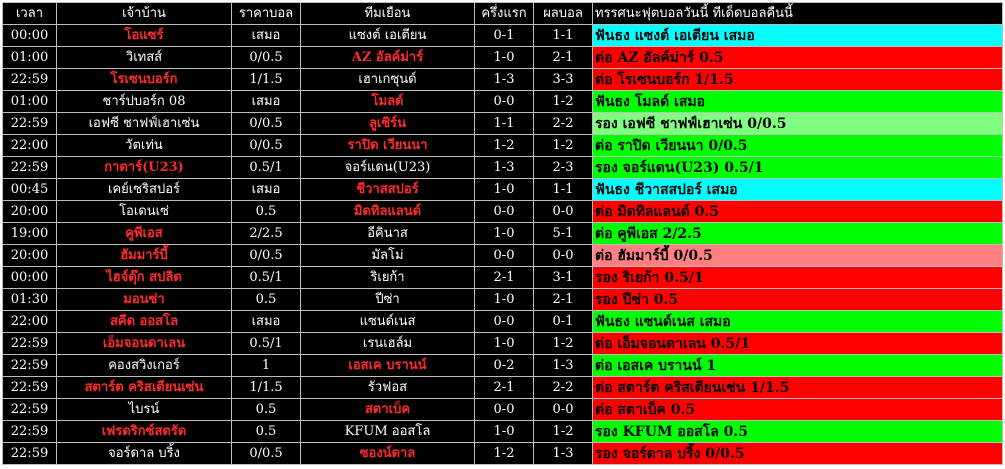 The height and width of the screenshot is (469, 1005). What do you see at coordinates (563, 321) in the screenshot?
I see `full-time-score-cell: 0-1` at bounding box center [563, 321].